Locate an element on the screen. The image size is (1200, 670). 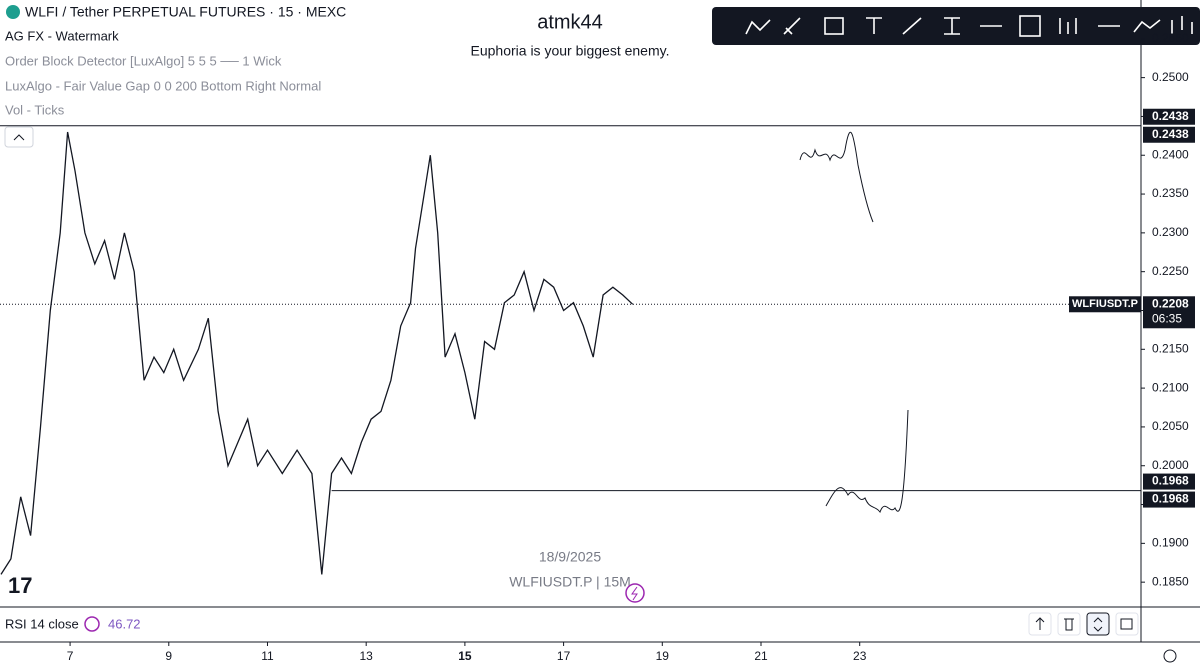
y-tick-label: 0.2050 is located at coordinates (1170, 426).